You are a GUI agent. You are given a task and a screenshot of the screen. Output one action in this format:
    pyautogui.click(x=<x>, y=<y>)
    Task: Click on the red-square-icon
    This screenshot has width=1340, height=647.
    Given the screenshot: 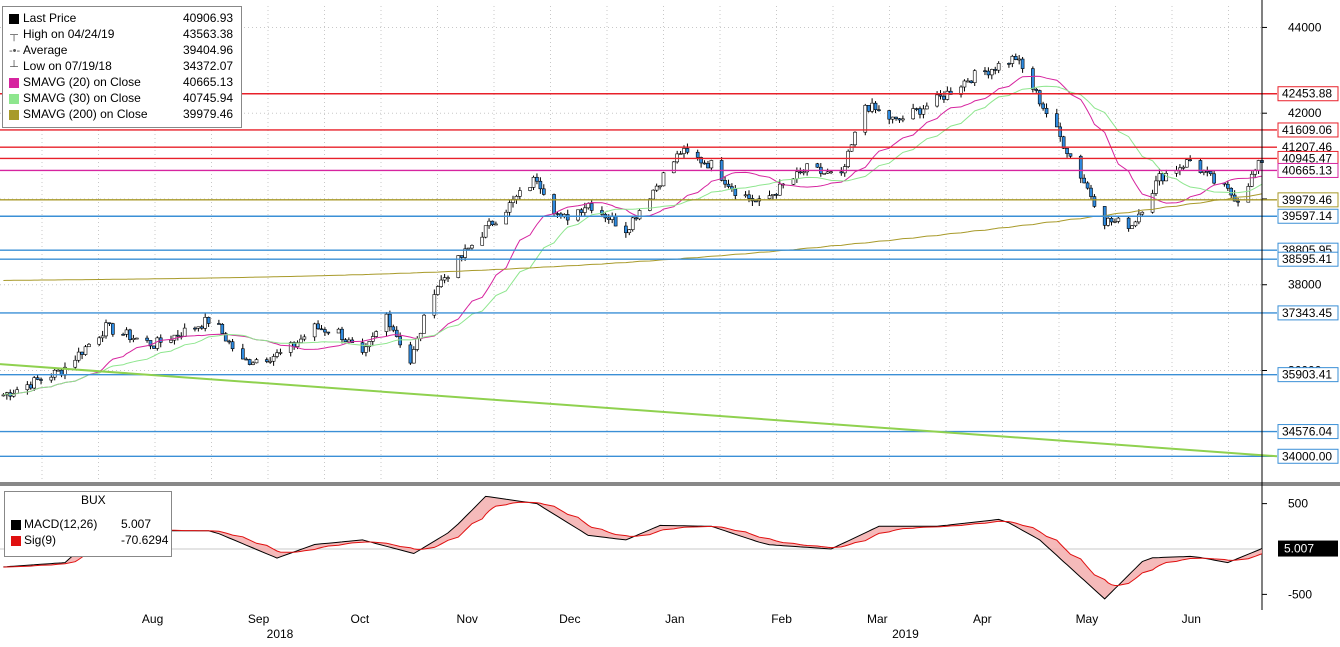 What is the action you would take?
    pyautogui.click(x=16, y=540)
    